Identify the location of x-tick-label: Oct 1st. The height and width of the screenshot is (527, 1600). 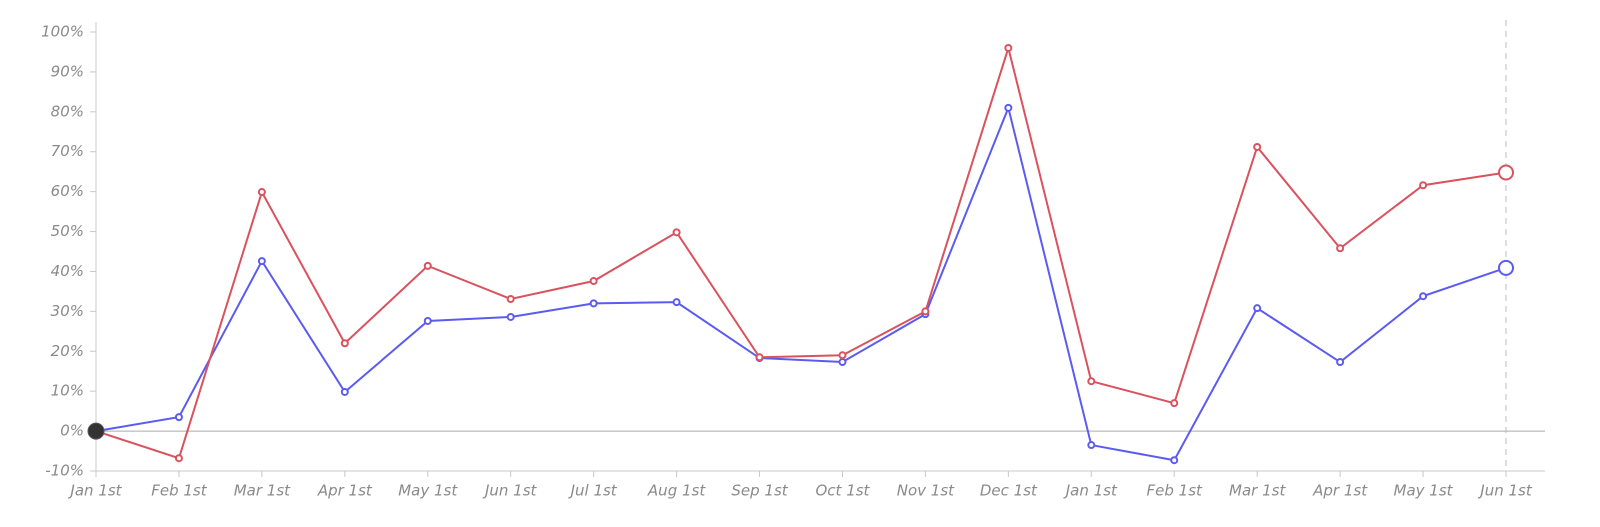
(842, 491).